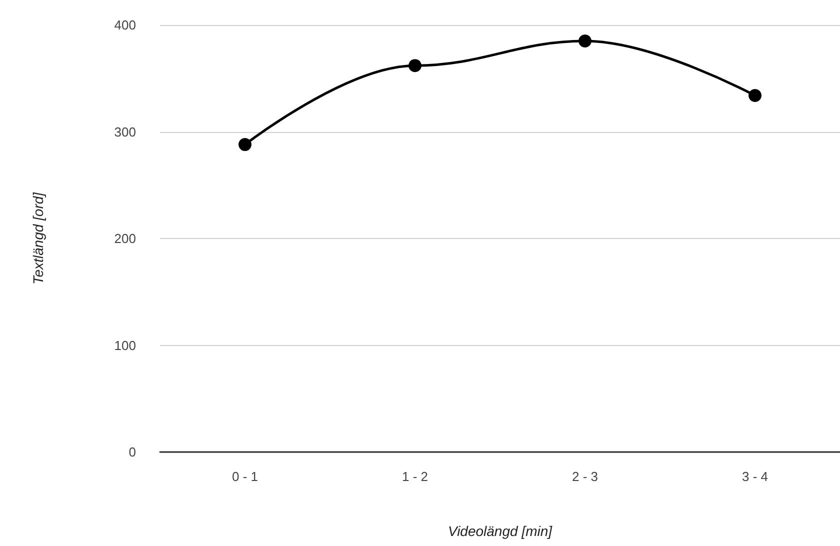 The height and width of the screenshot is (546, 840). Describe the element at coordinates (125, 345) in the screenshot. I see `y-tick-label: 100` at that location.